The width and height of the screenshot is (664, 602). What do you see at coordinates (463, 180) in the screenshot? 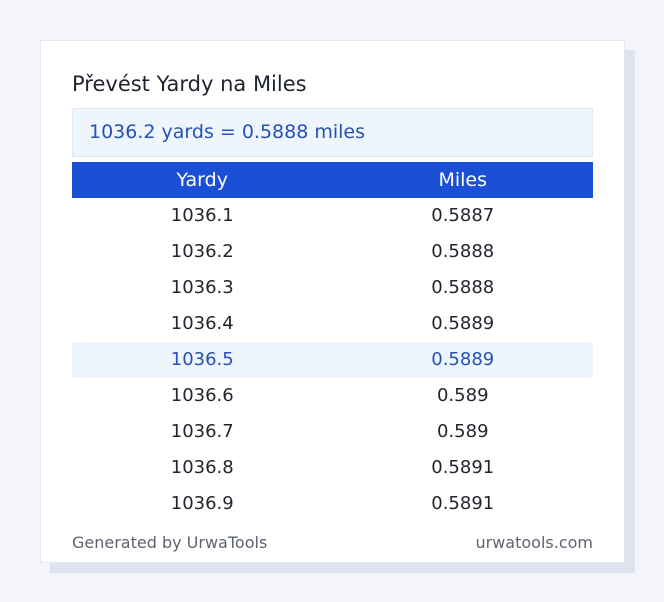
I see `column-header-miles: Miles` at bounding box center [463, 180].